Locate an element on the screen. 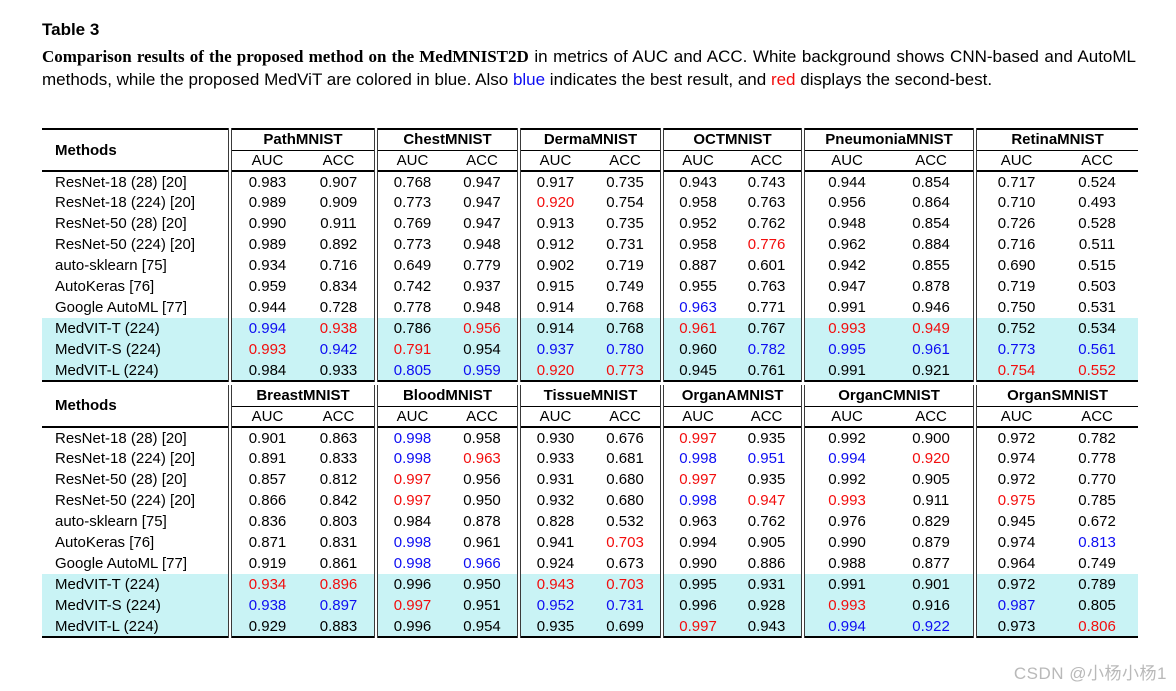 The height and width of the screenshot is (691, 1176). method-cell: MedVIT-L (224) is located at coordinates (136, 626).